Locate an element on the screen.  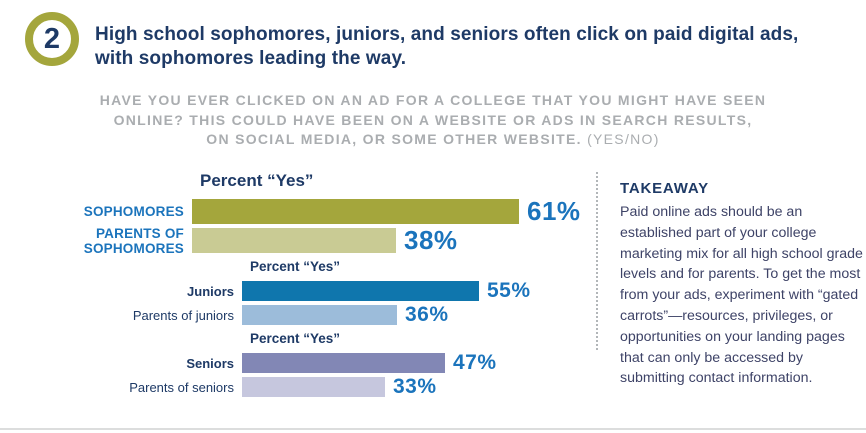
bar-label-seniors: Seniors is located at coordinates (210, 363).